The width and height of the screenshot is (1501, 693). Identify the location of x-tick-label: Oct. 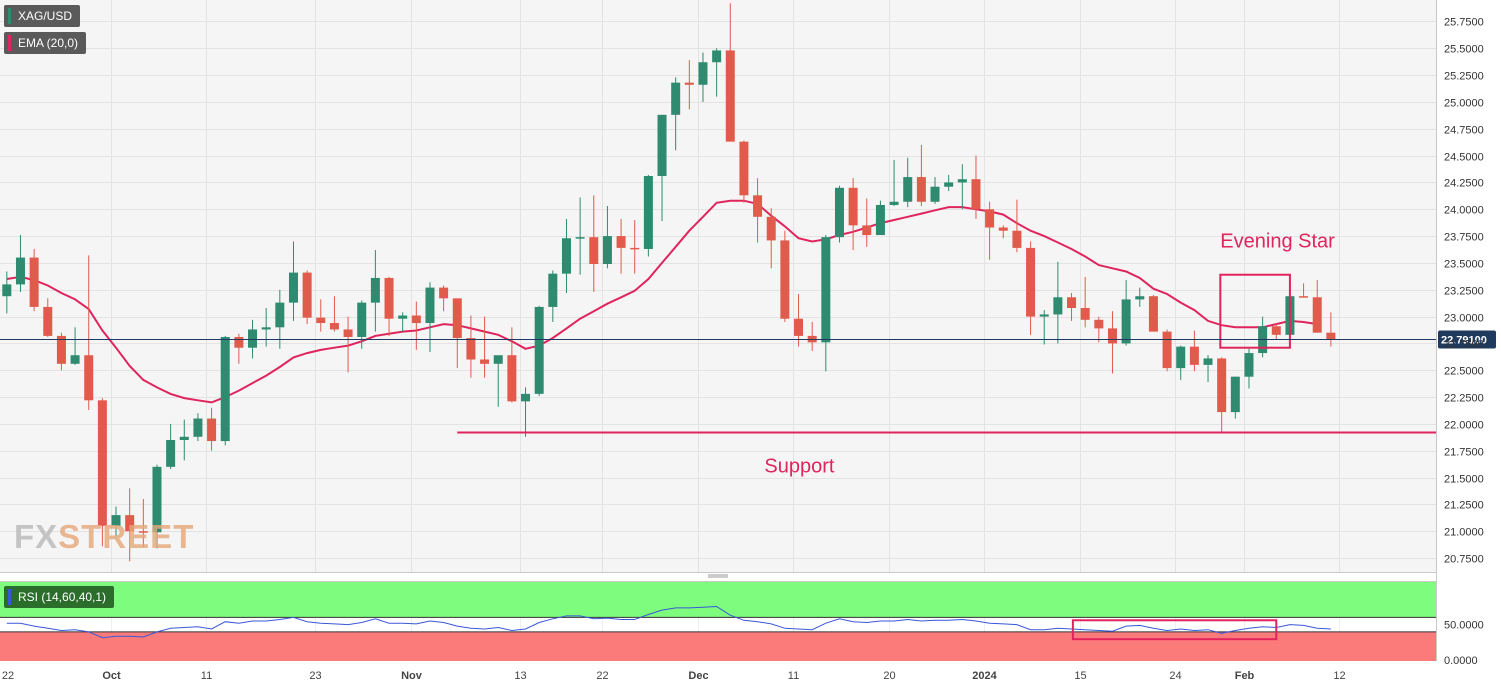
(111, 676).